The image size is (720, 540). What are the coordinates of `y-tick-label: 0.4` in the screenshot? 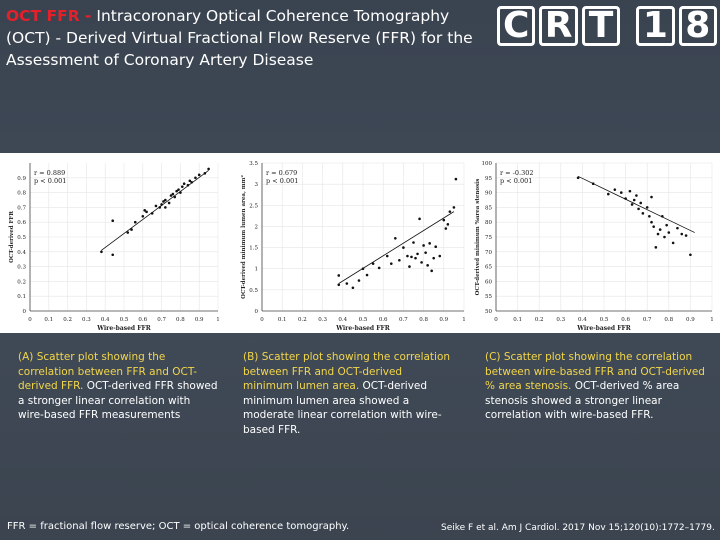 It's located at (21, 253).